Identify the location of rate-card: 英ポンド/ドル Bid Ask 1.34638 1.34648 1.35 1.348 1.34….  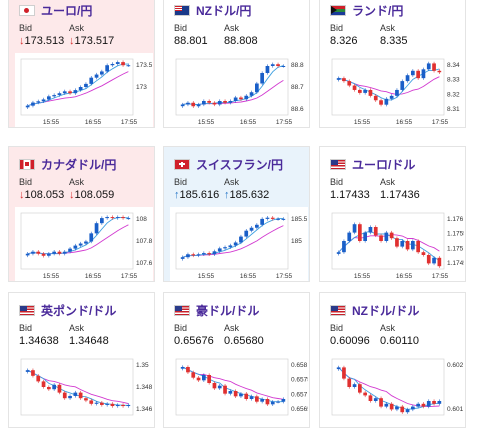
(81, 360).